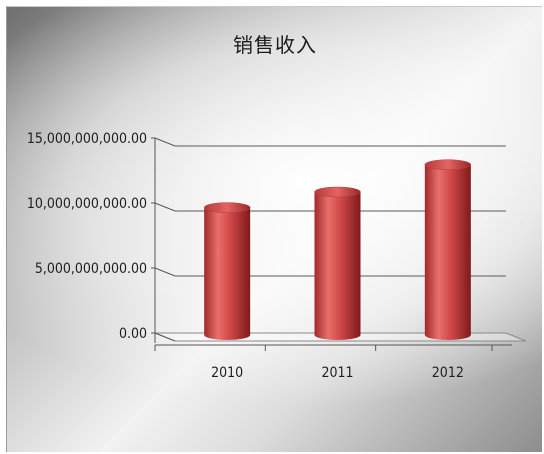  I want to click on y-tick-label: 5,000,000,000.00, so click(91, 269).